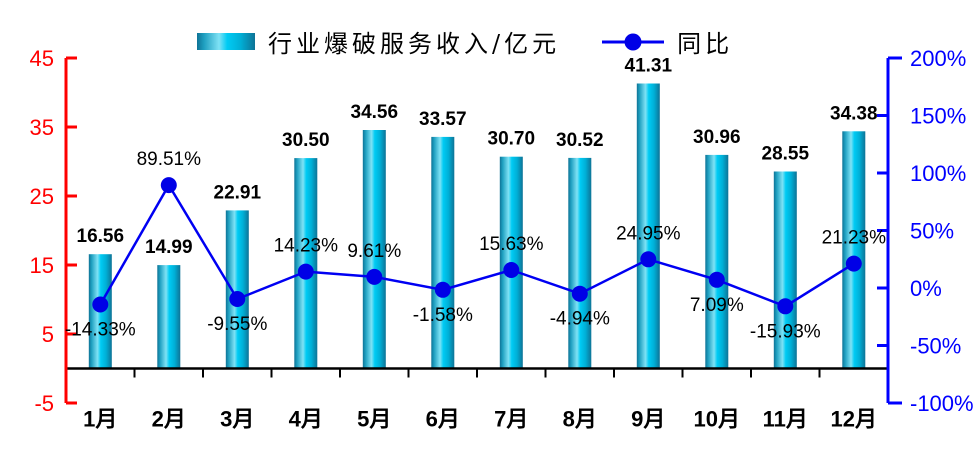  I want to click on bar-5月, so click(374, 249).